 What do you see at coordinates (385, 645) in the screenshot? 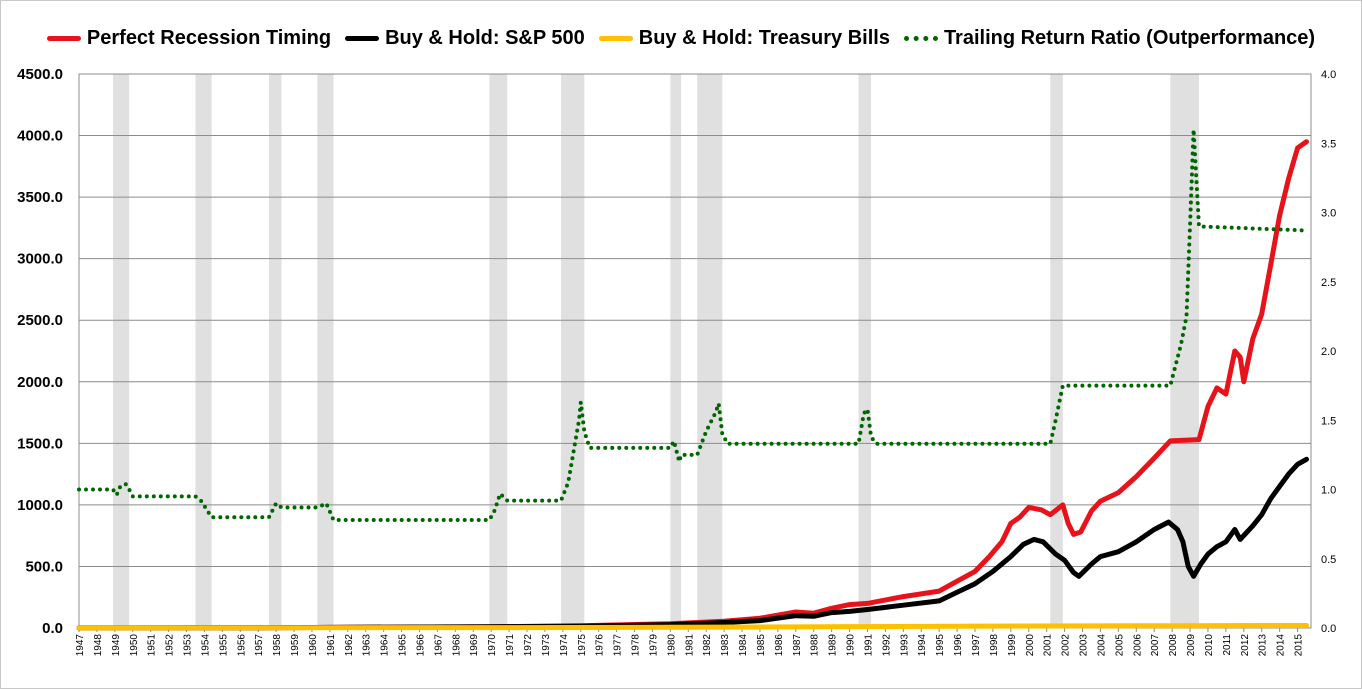
I see `x-tick-label: 1964` at bounding box center [385, 645].